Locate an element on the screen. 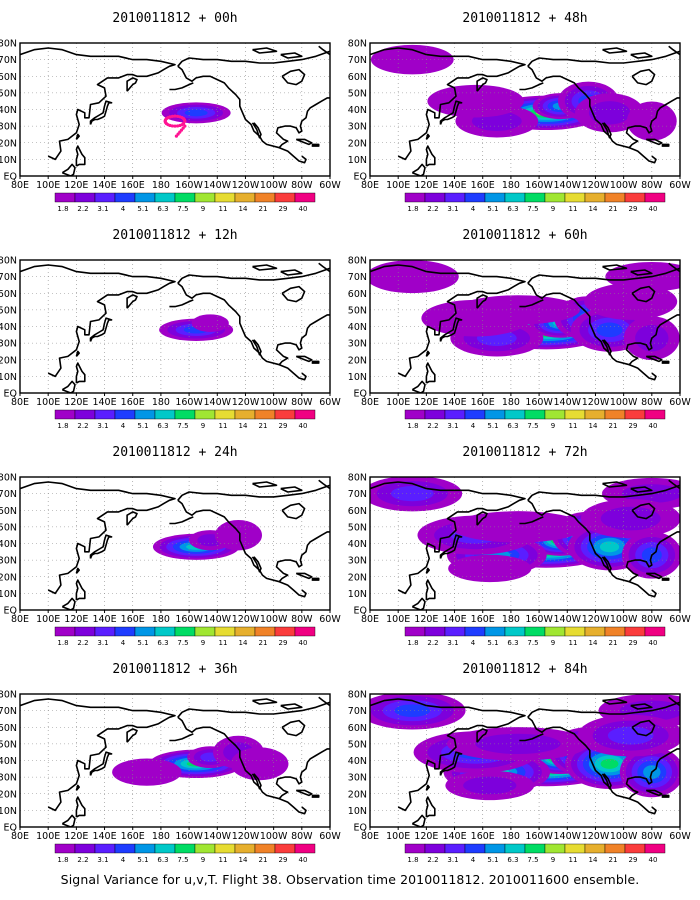 This screenshot has width=700, height=900. colorbar-level-label: 40 is located at coordinates (653, 426).